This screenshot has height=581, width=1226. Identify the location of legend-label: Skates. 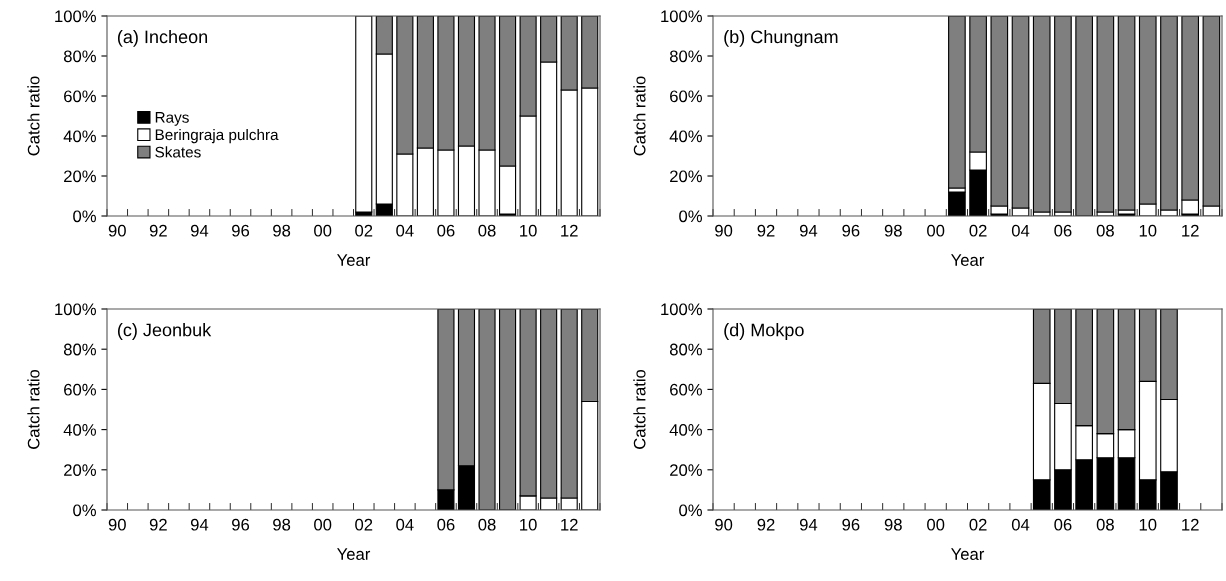
(178, 152).